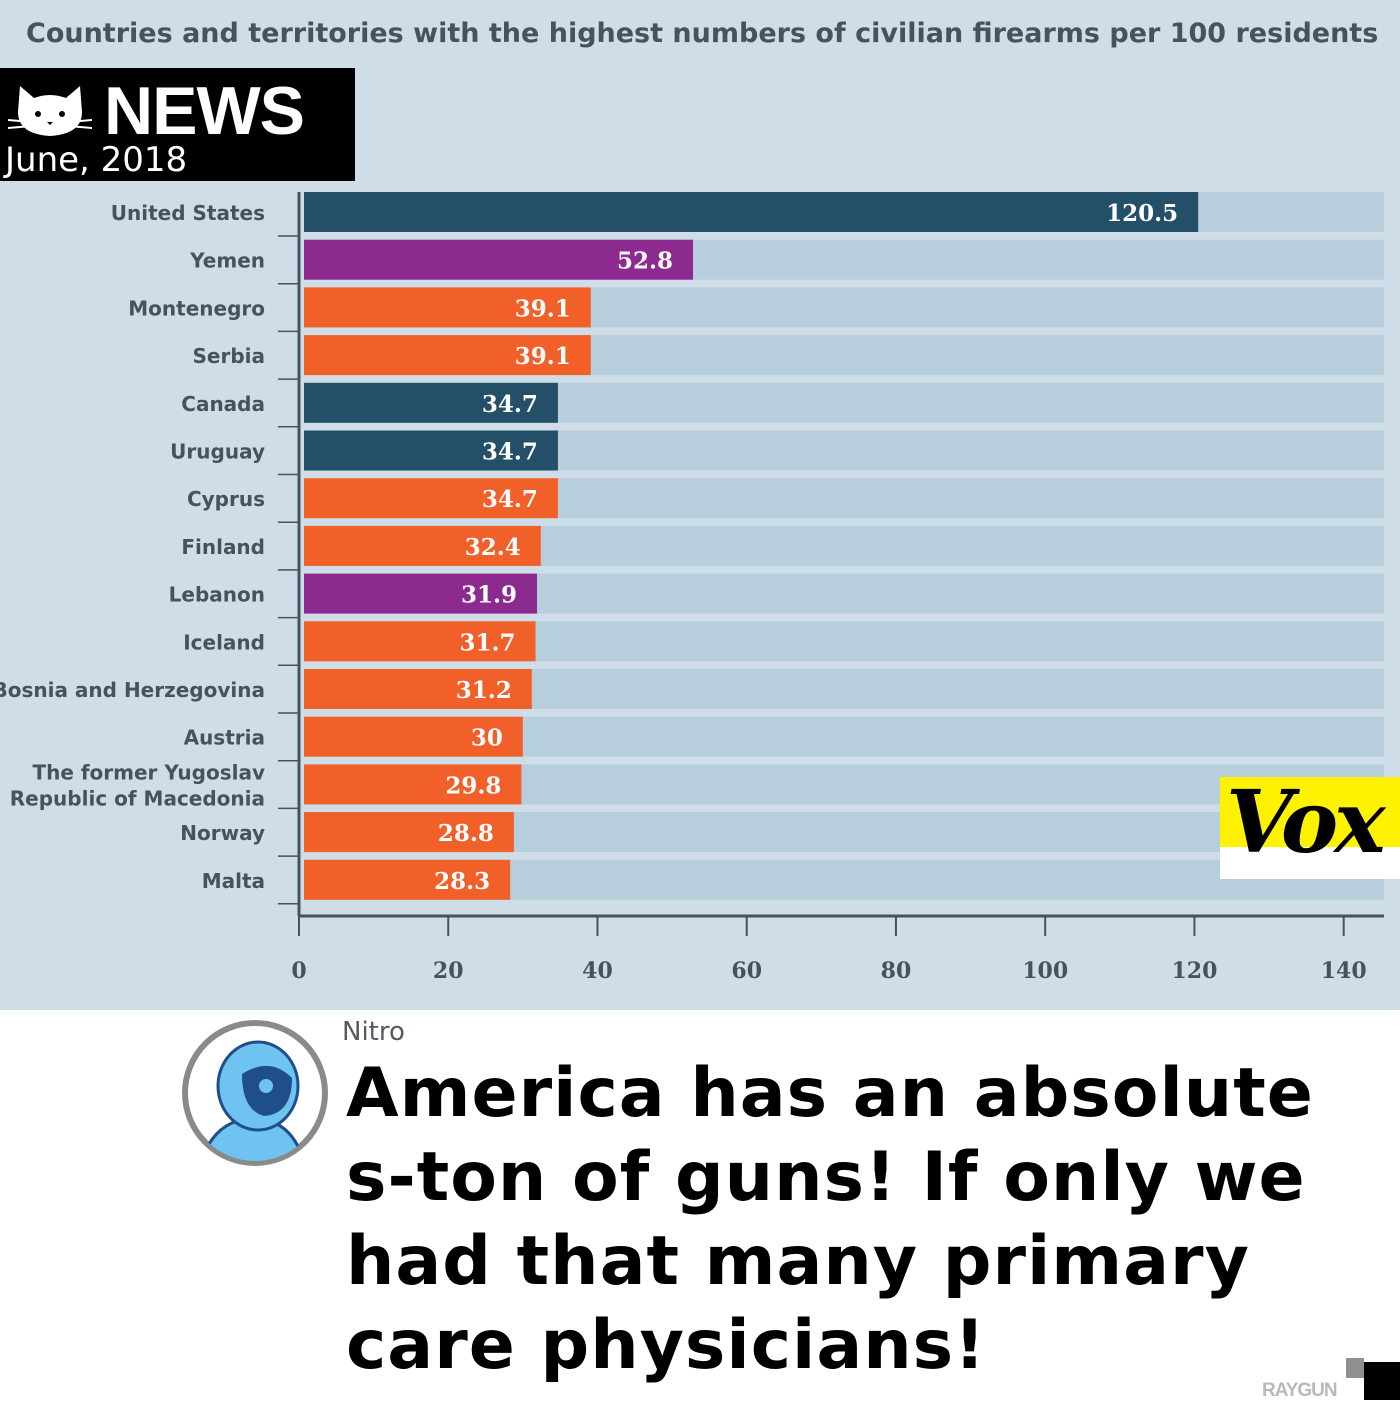  I want to click on vox-logo: Vox, so click(1310, 828).